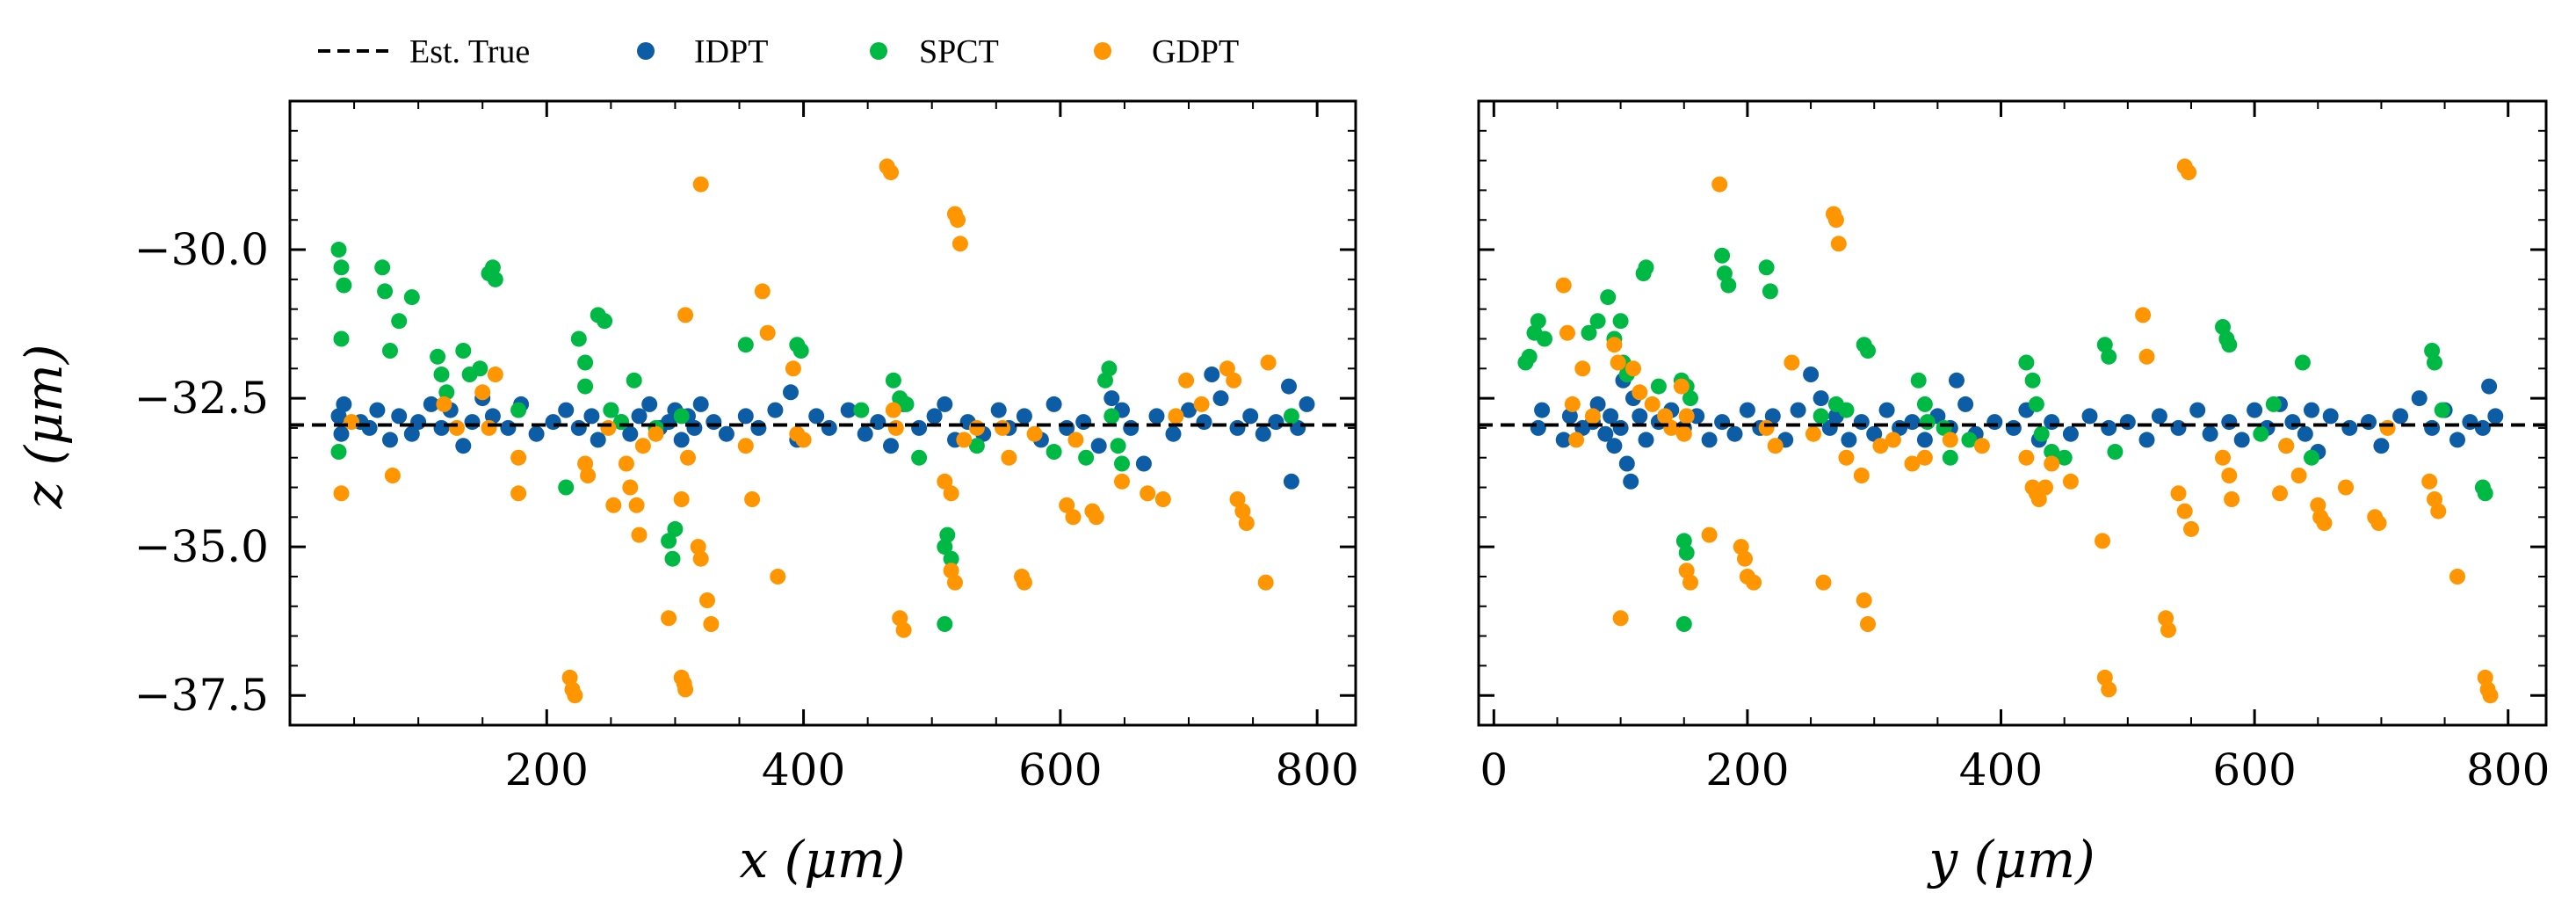  I want to click on x-axis-label-right: y (μm), so click(2010, 860).